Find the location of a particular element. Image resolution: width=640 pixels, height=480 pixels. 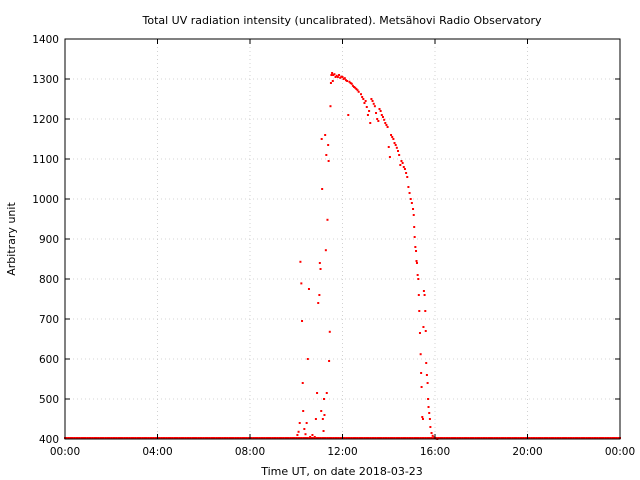

x-axis-label: Time UT, on date 2018-03-23 is located at coordinates (341, 471).